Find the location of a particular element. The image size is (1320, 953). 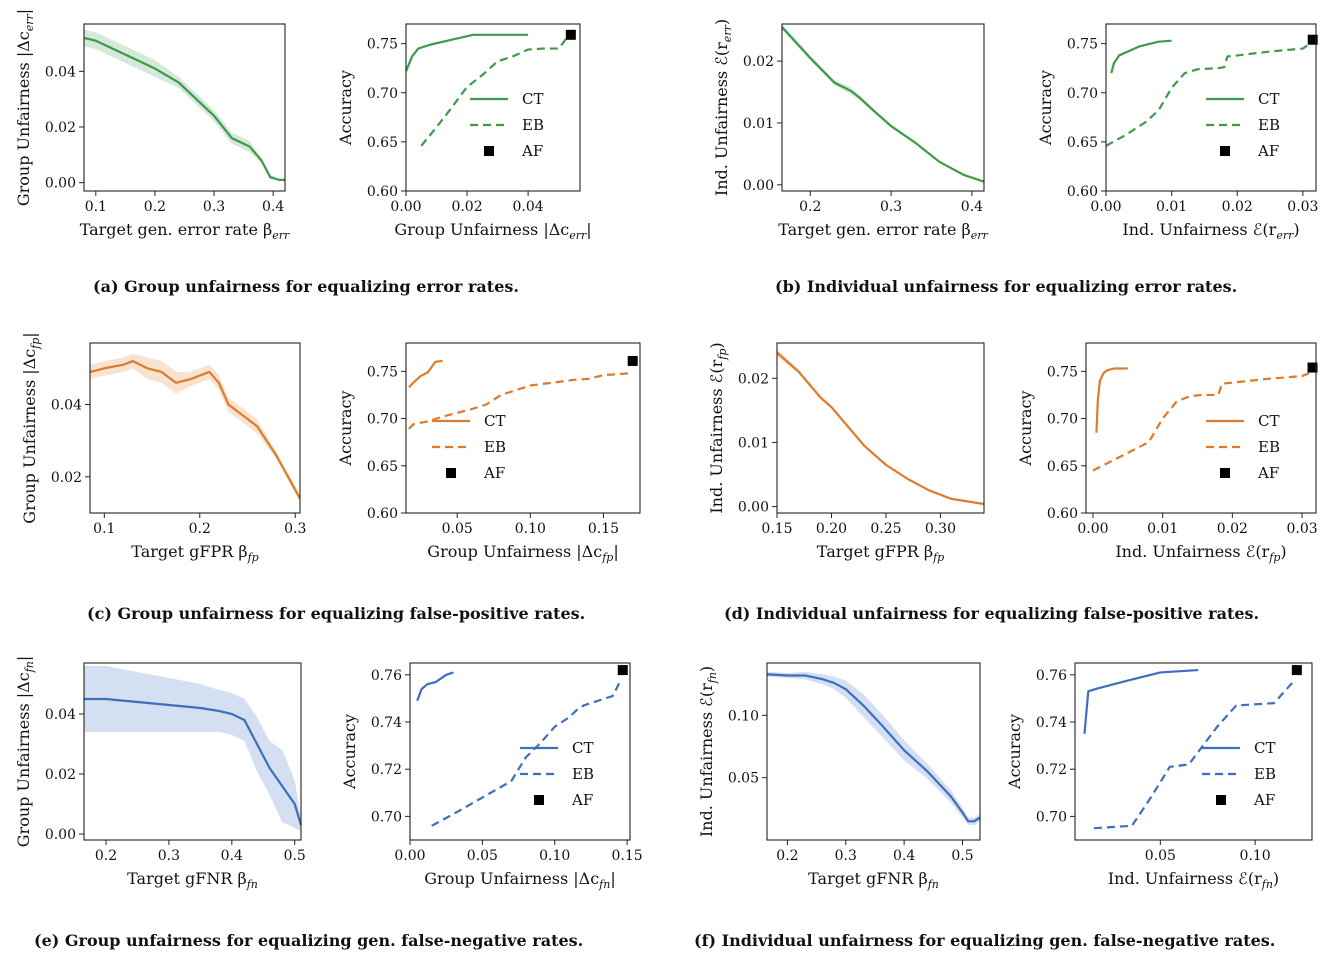

x-tick-label: 0.30 is located at coordinates (940, 529).